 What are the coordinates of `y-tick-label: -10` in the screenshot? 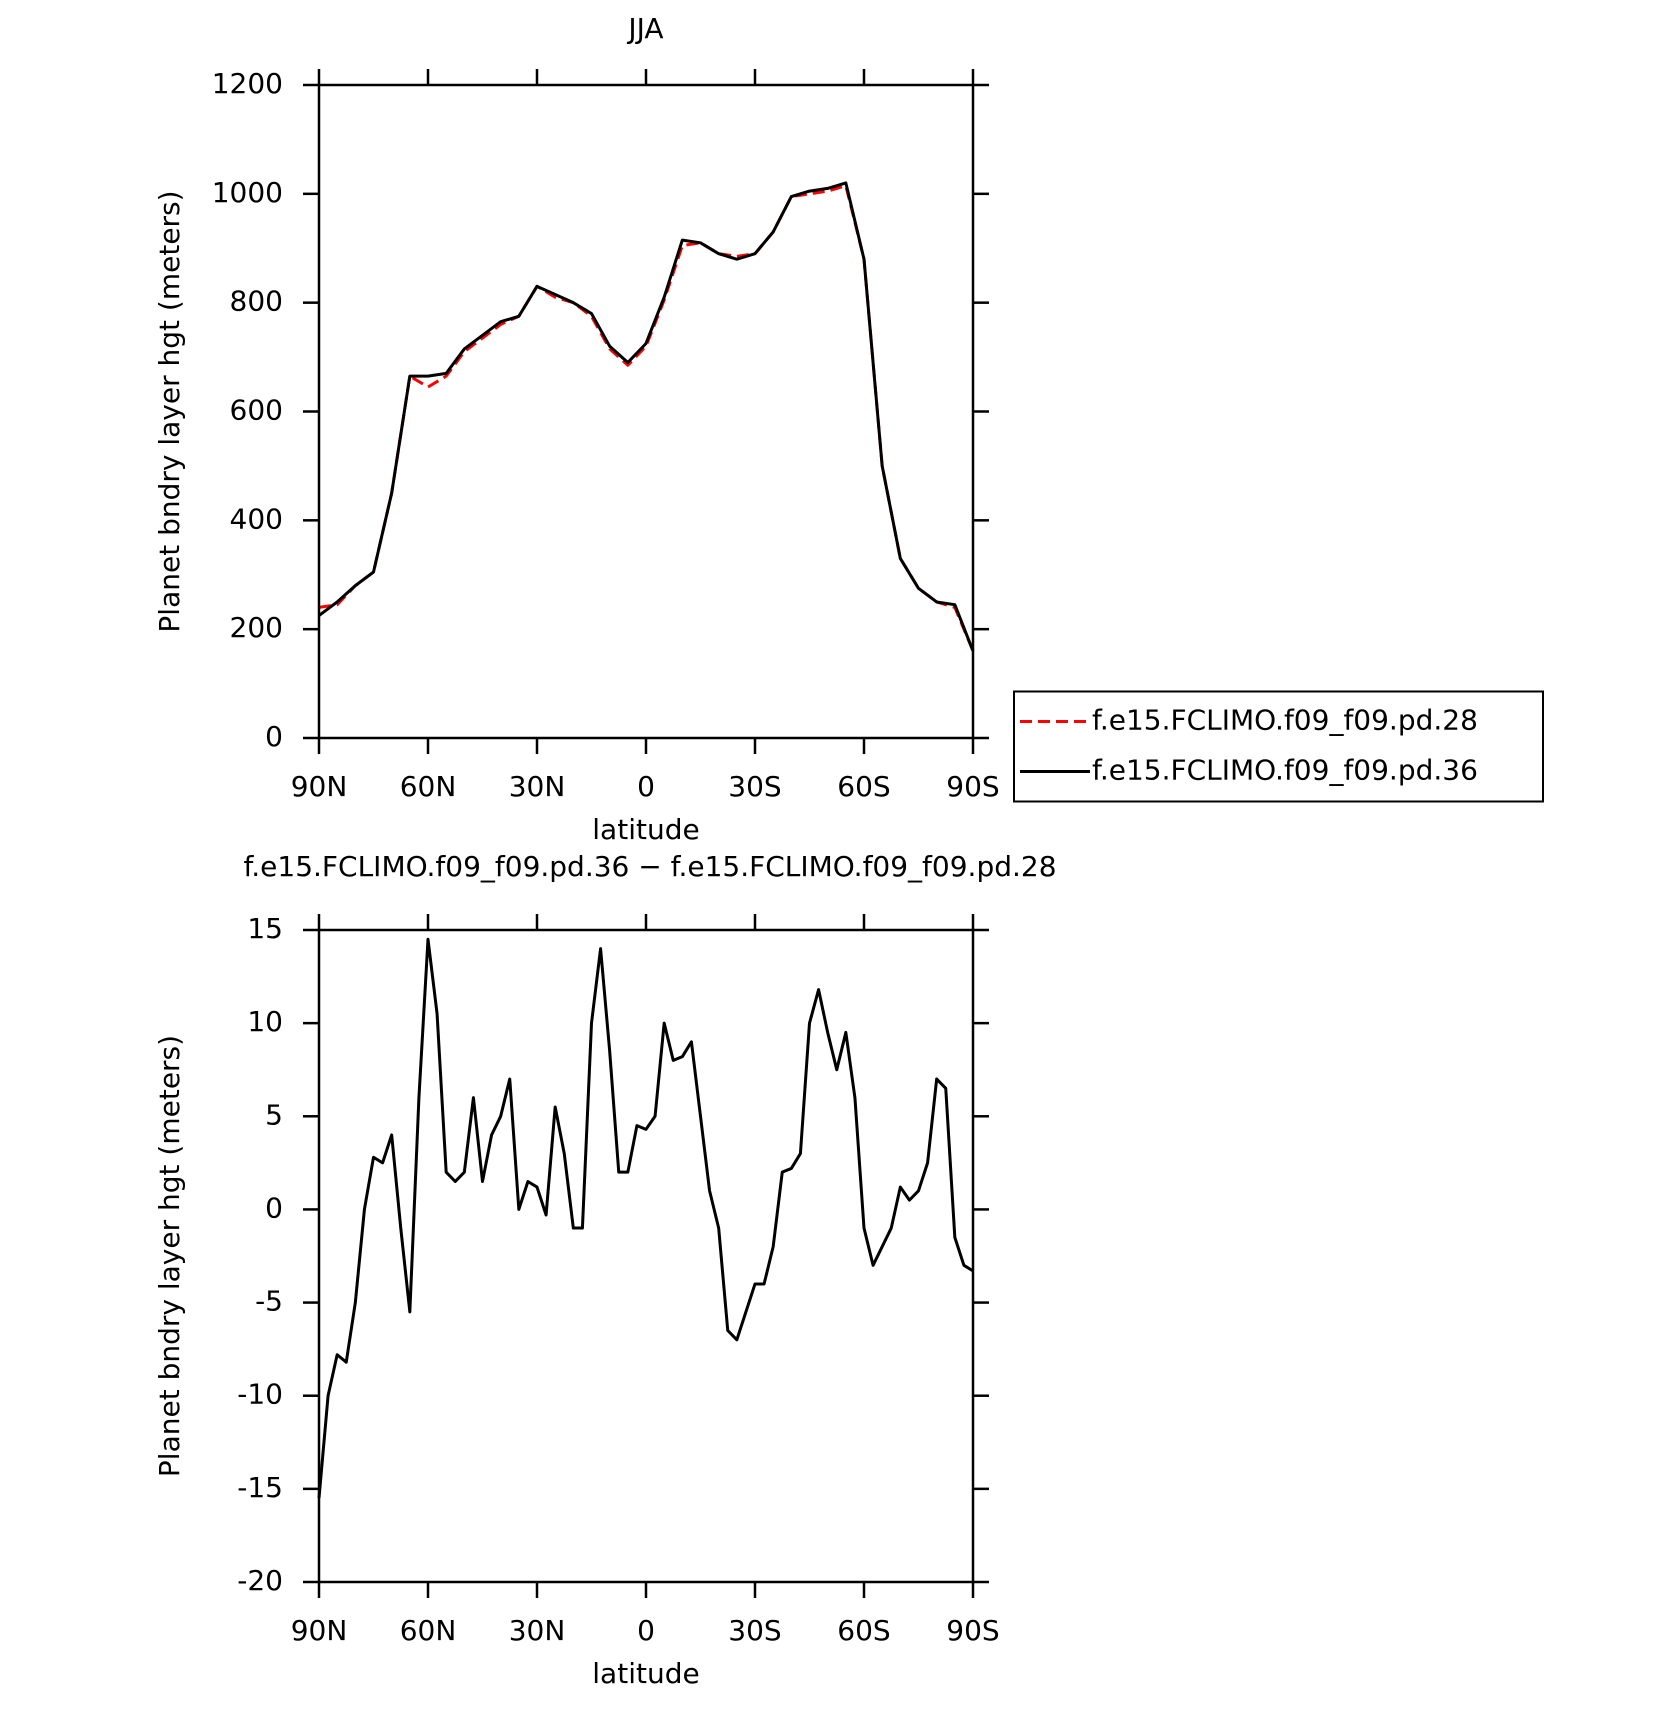 It's located at (260, 1394).